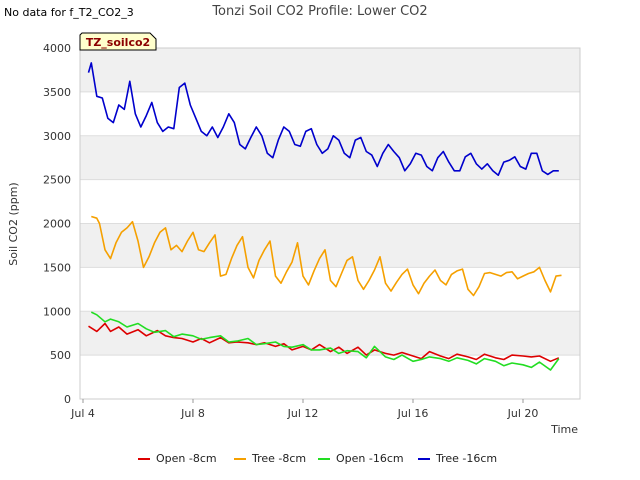 The image size is (640, 480). I want to click on series-line-open-8cm, so click(324, 342).